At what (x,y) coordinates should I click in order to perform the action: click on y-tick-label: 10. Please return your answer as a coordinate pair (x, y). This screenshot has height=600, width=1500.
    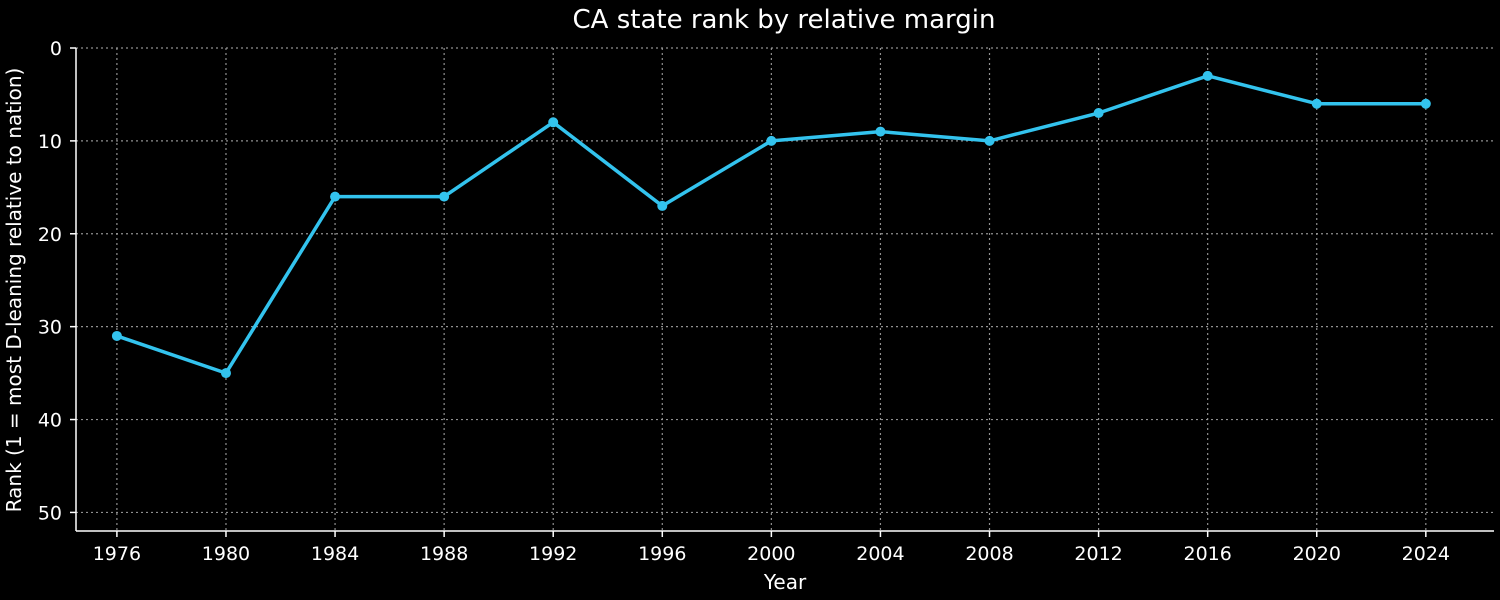
    Looking at the image, I should click on (50, 142).